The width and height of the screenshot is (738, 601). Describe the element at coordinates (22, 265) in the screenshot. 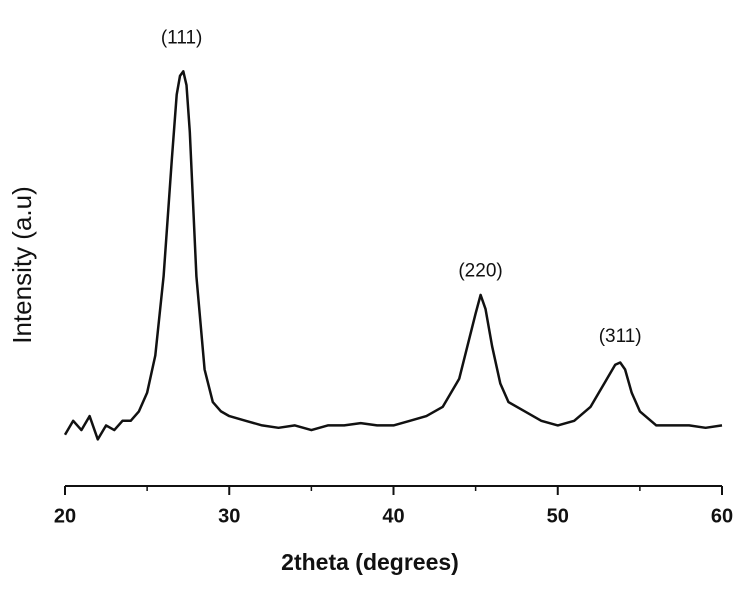

I see `y-axis-label: Intensity (a.u)` at that location.